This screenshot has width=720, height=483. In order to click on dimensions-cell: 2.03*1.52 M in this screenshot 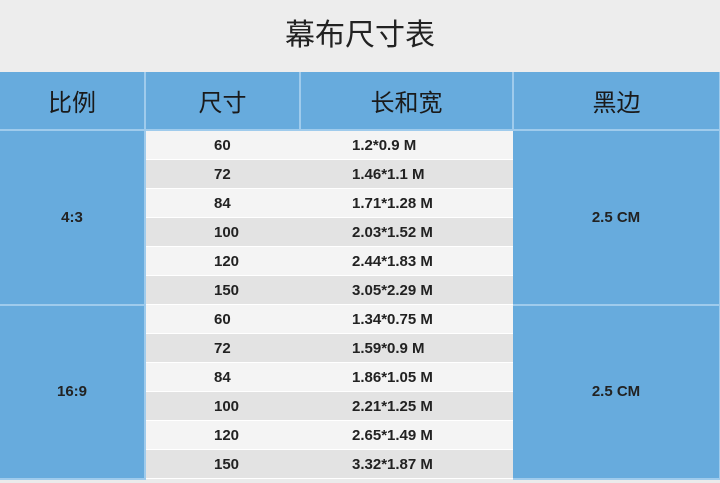, I will do `click(406, 232)`.